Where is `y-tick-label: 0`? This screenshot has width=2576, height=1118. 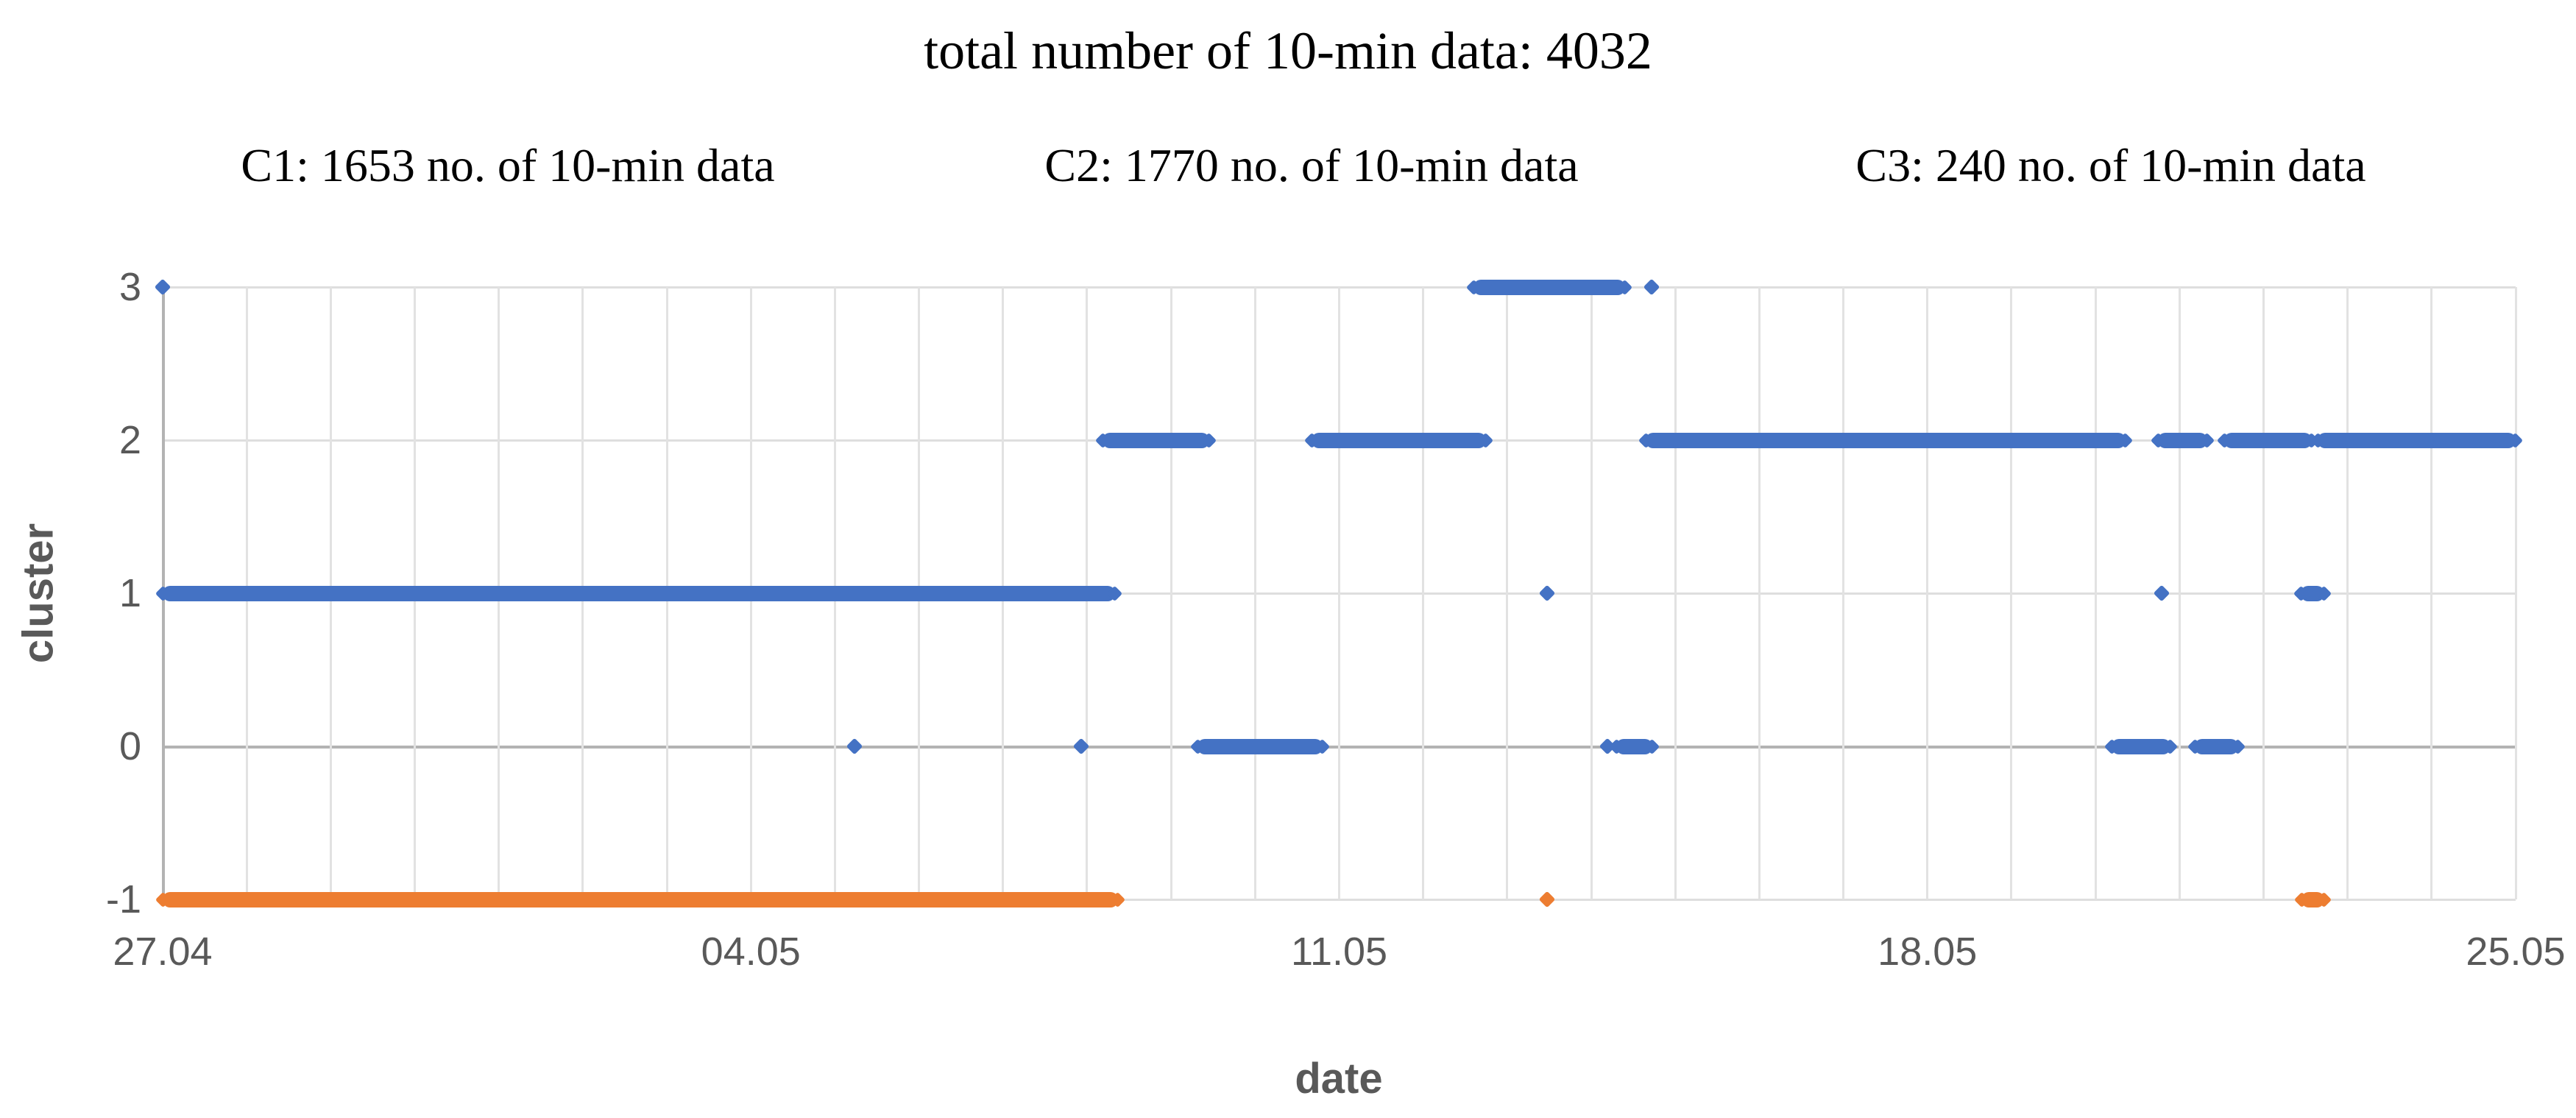 y-tick-label: 0 is located at coordinates (129, 746).